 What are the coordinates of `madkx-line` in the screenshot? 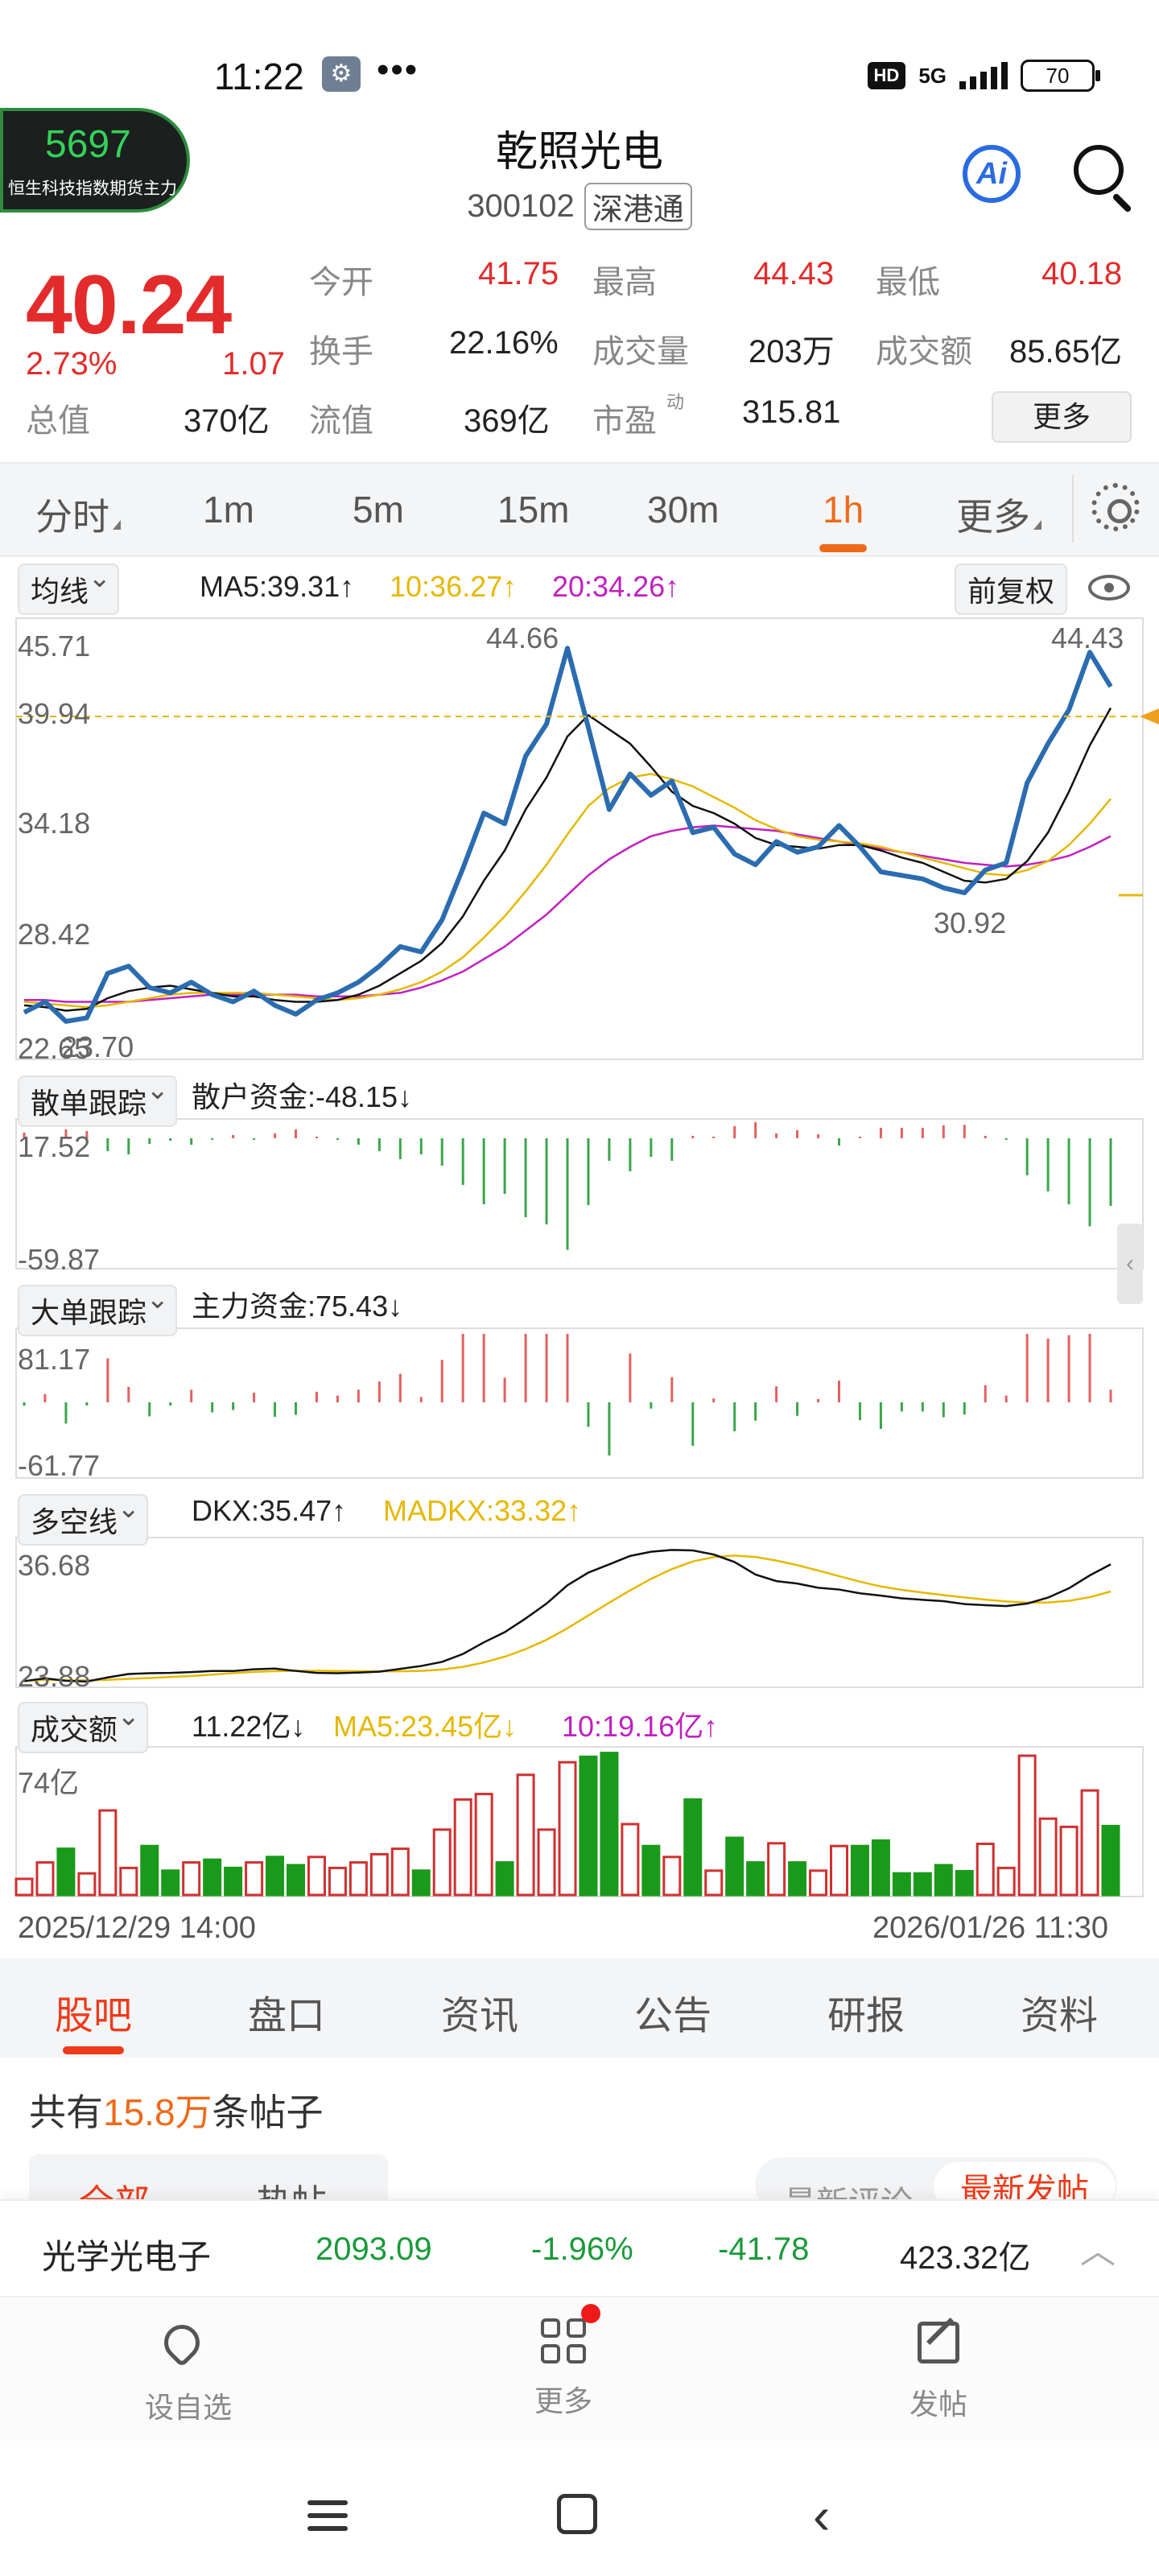 It's located at (567, 1618).